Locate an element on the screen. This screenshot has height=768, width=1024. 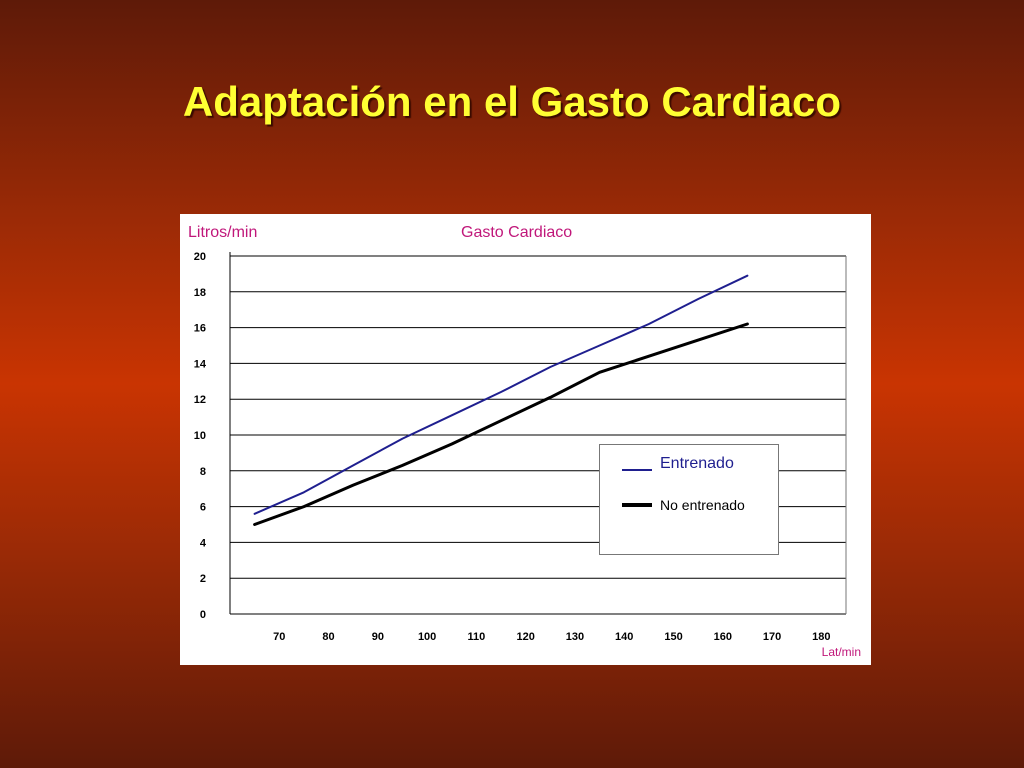
x-tick-label: 110 is located at coordinates (477, 637).